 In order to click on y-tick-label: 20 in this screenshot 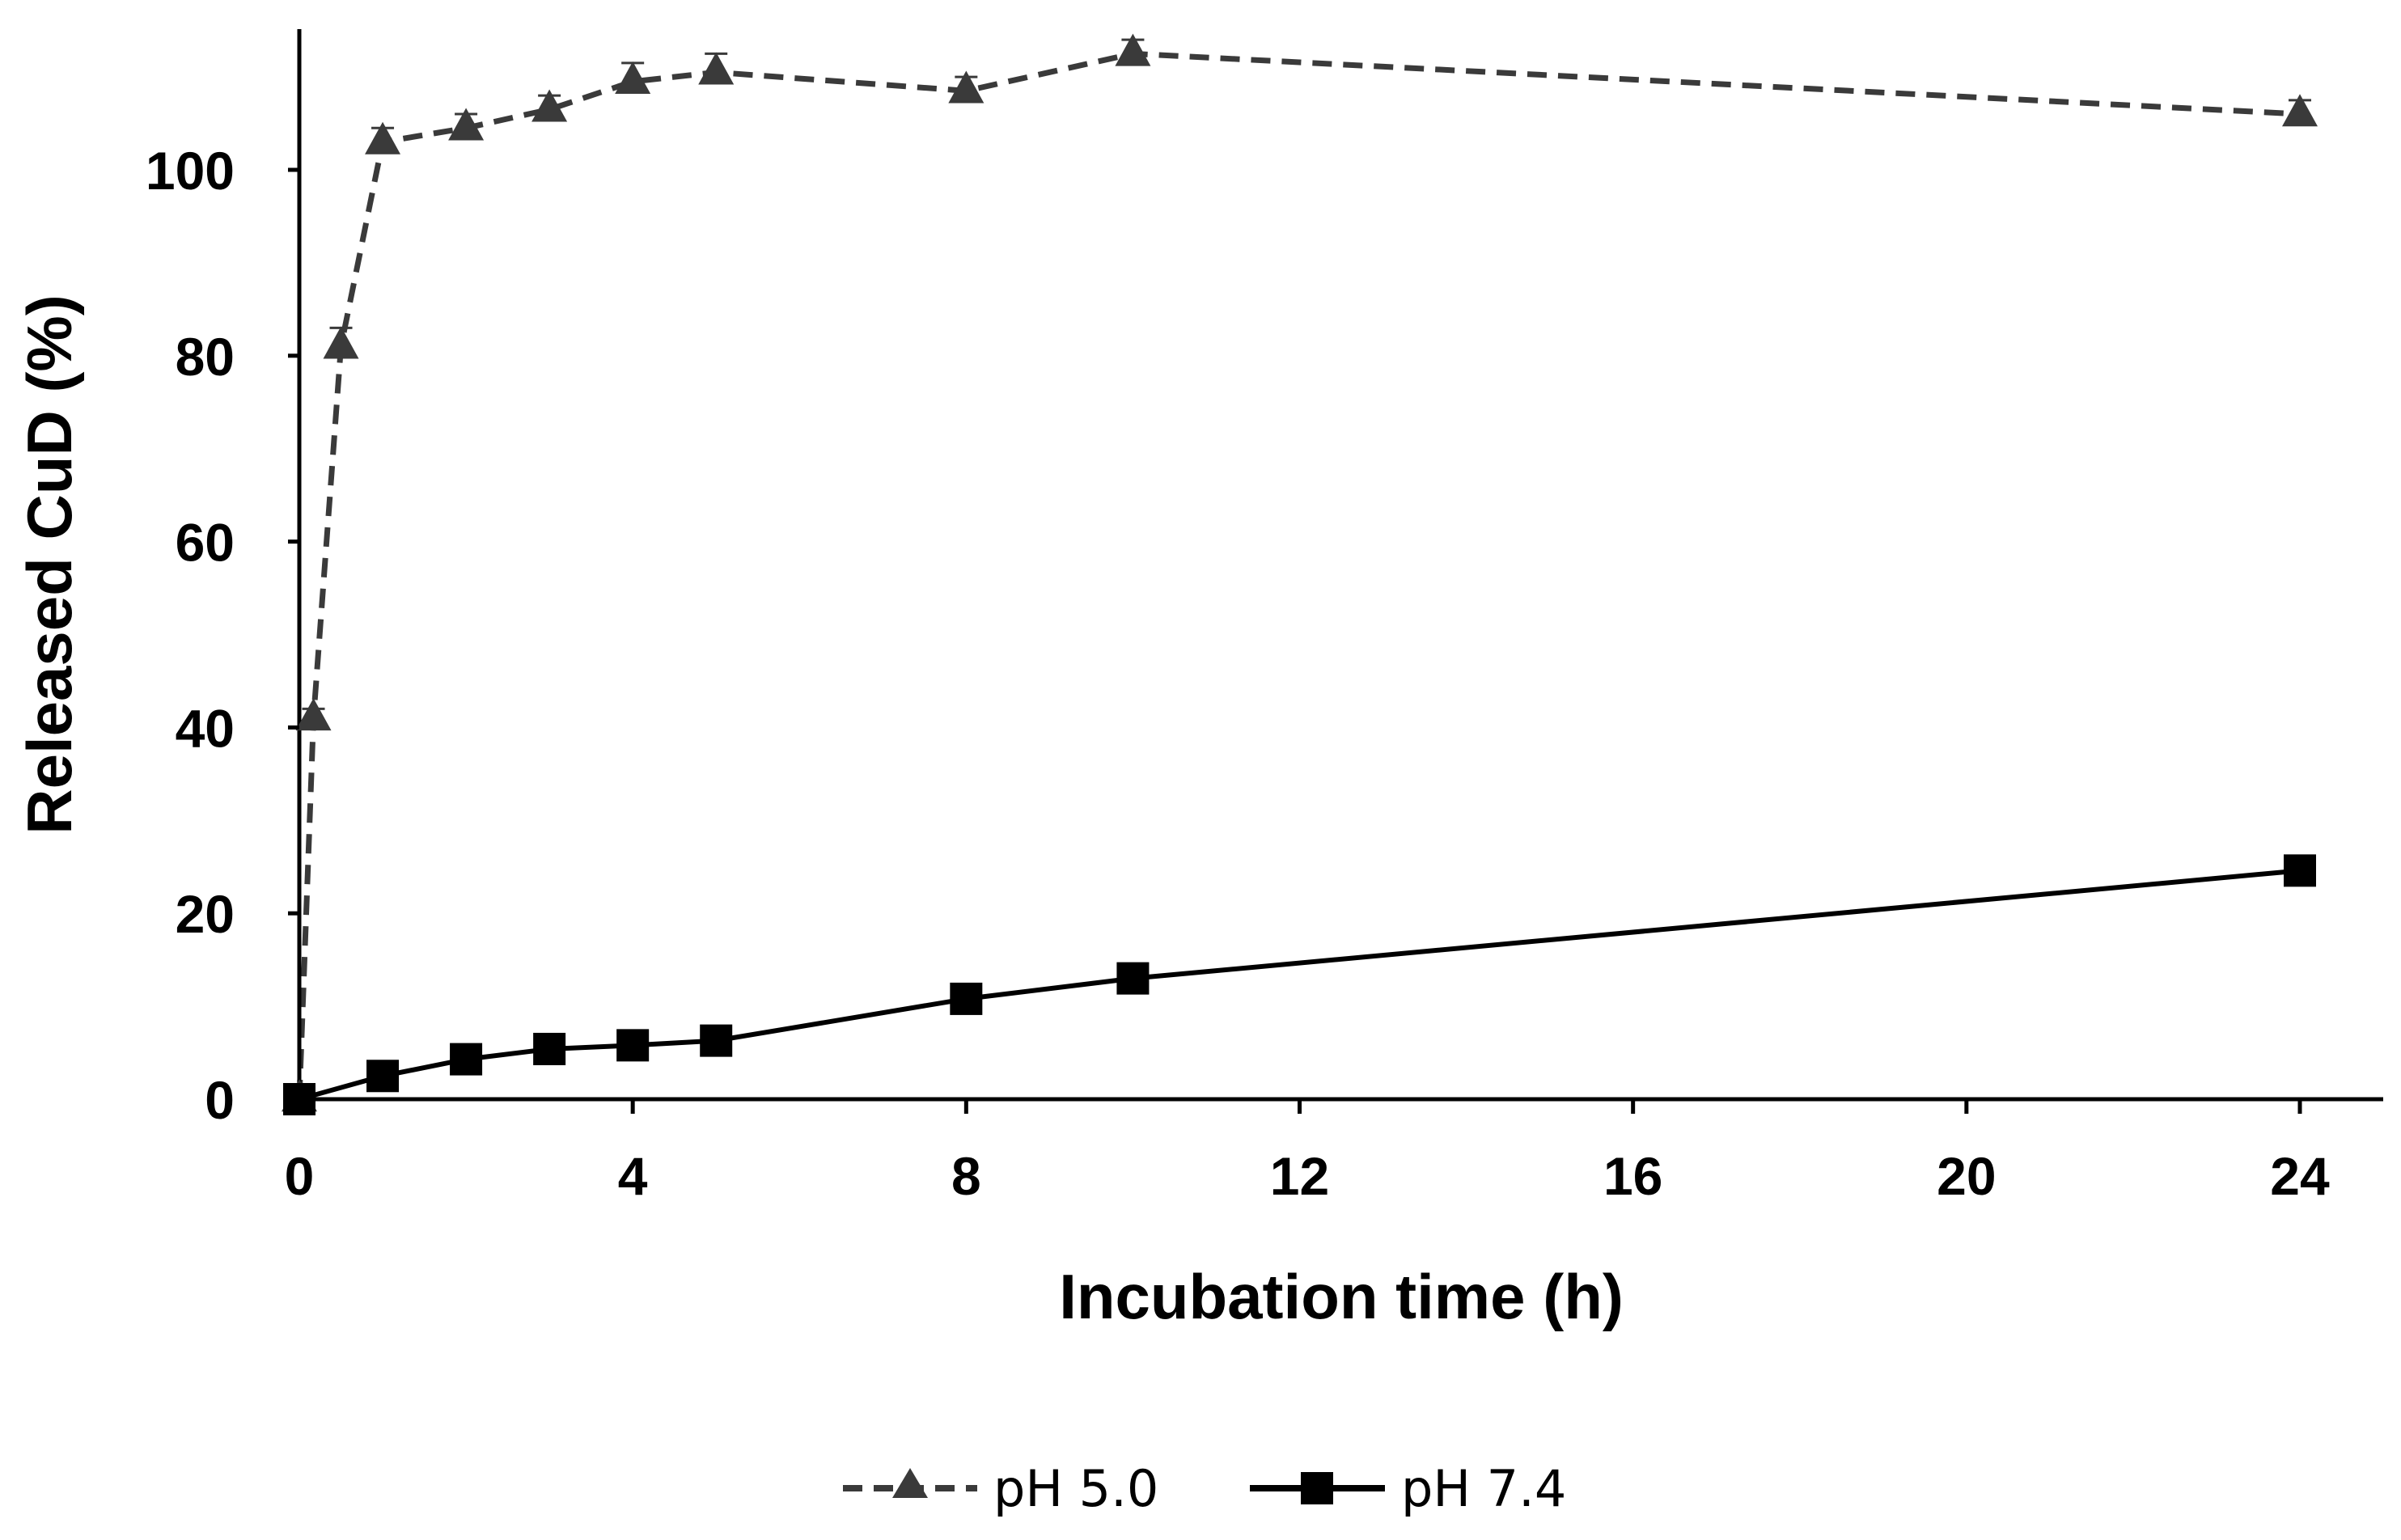, I will do `click(205, 914)`.